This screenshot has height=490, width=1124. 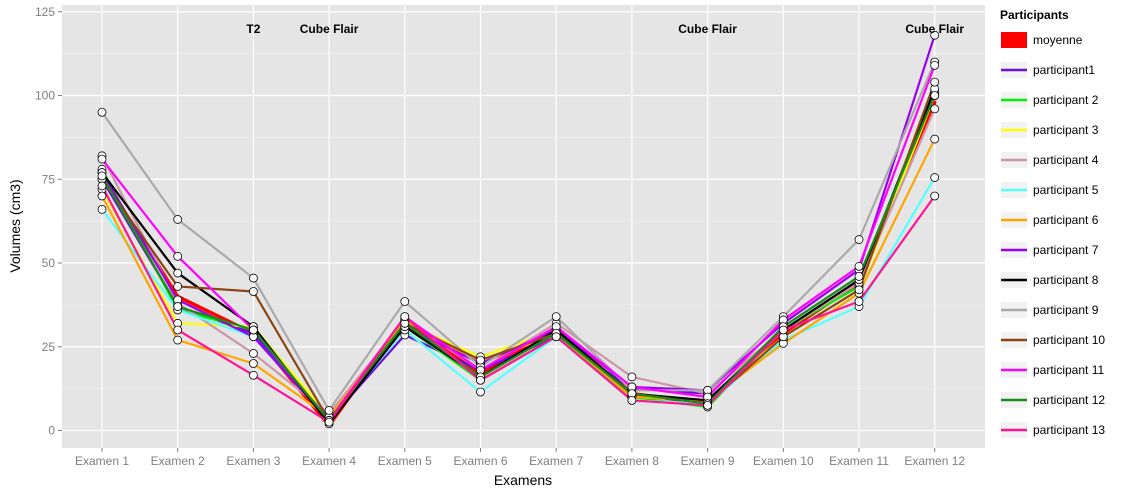 What do you see at coordinates (1069, 400) in the screenshot?
I see `legend-label: participant 12` at bounding box center [1069, 400].